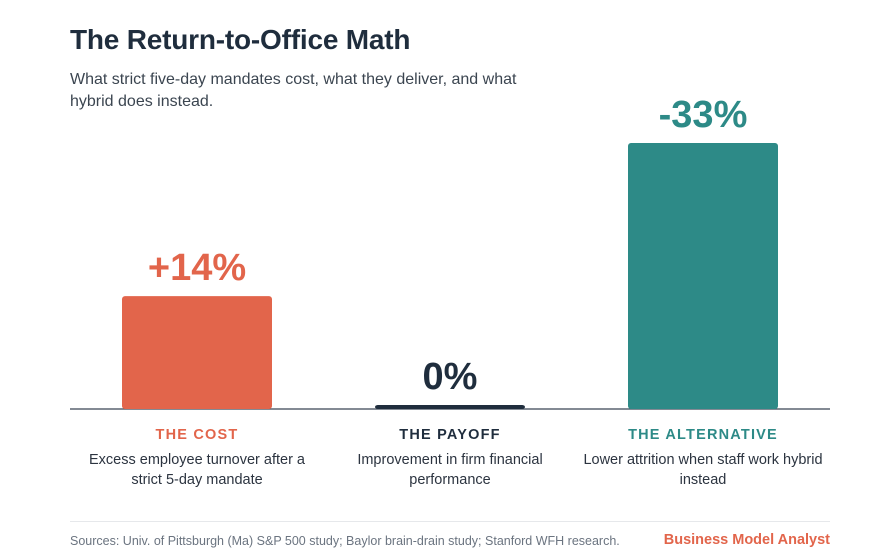 The width and height of the screenshot is (880, 560). I want to click on value-label-alternative: -33%, so click(703, 115).